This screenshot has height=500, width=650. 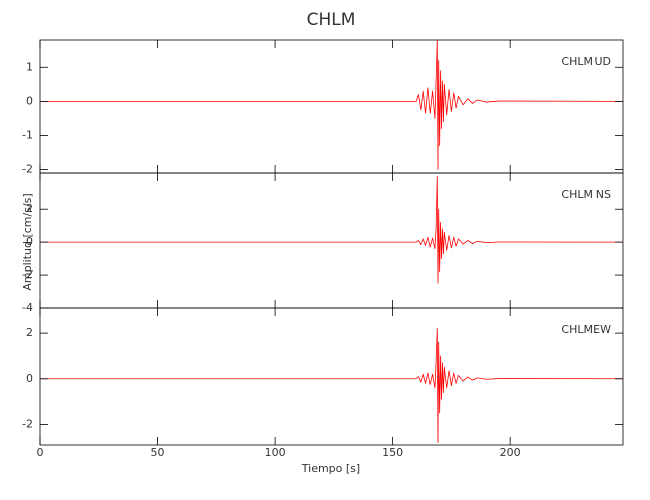 What do you see at coordinates (158, 452) in the screenshot?
I see `x-tick-label: 50` at bounding box center [158, 452].